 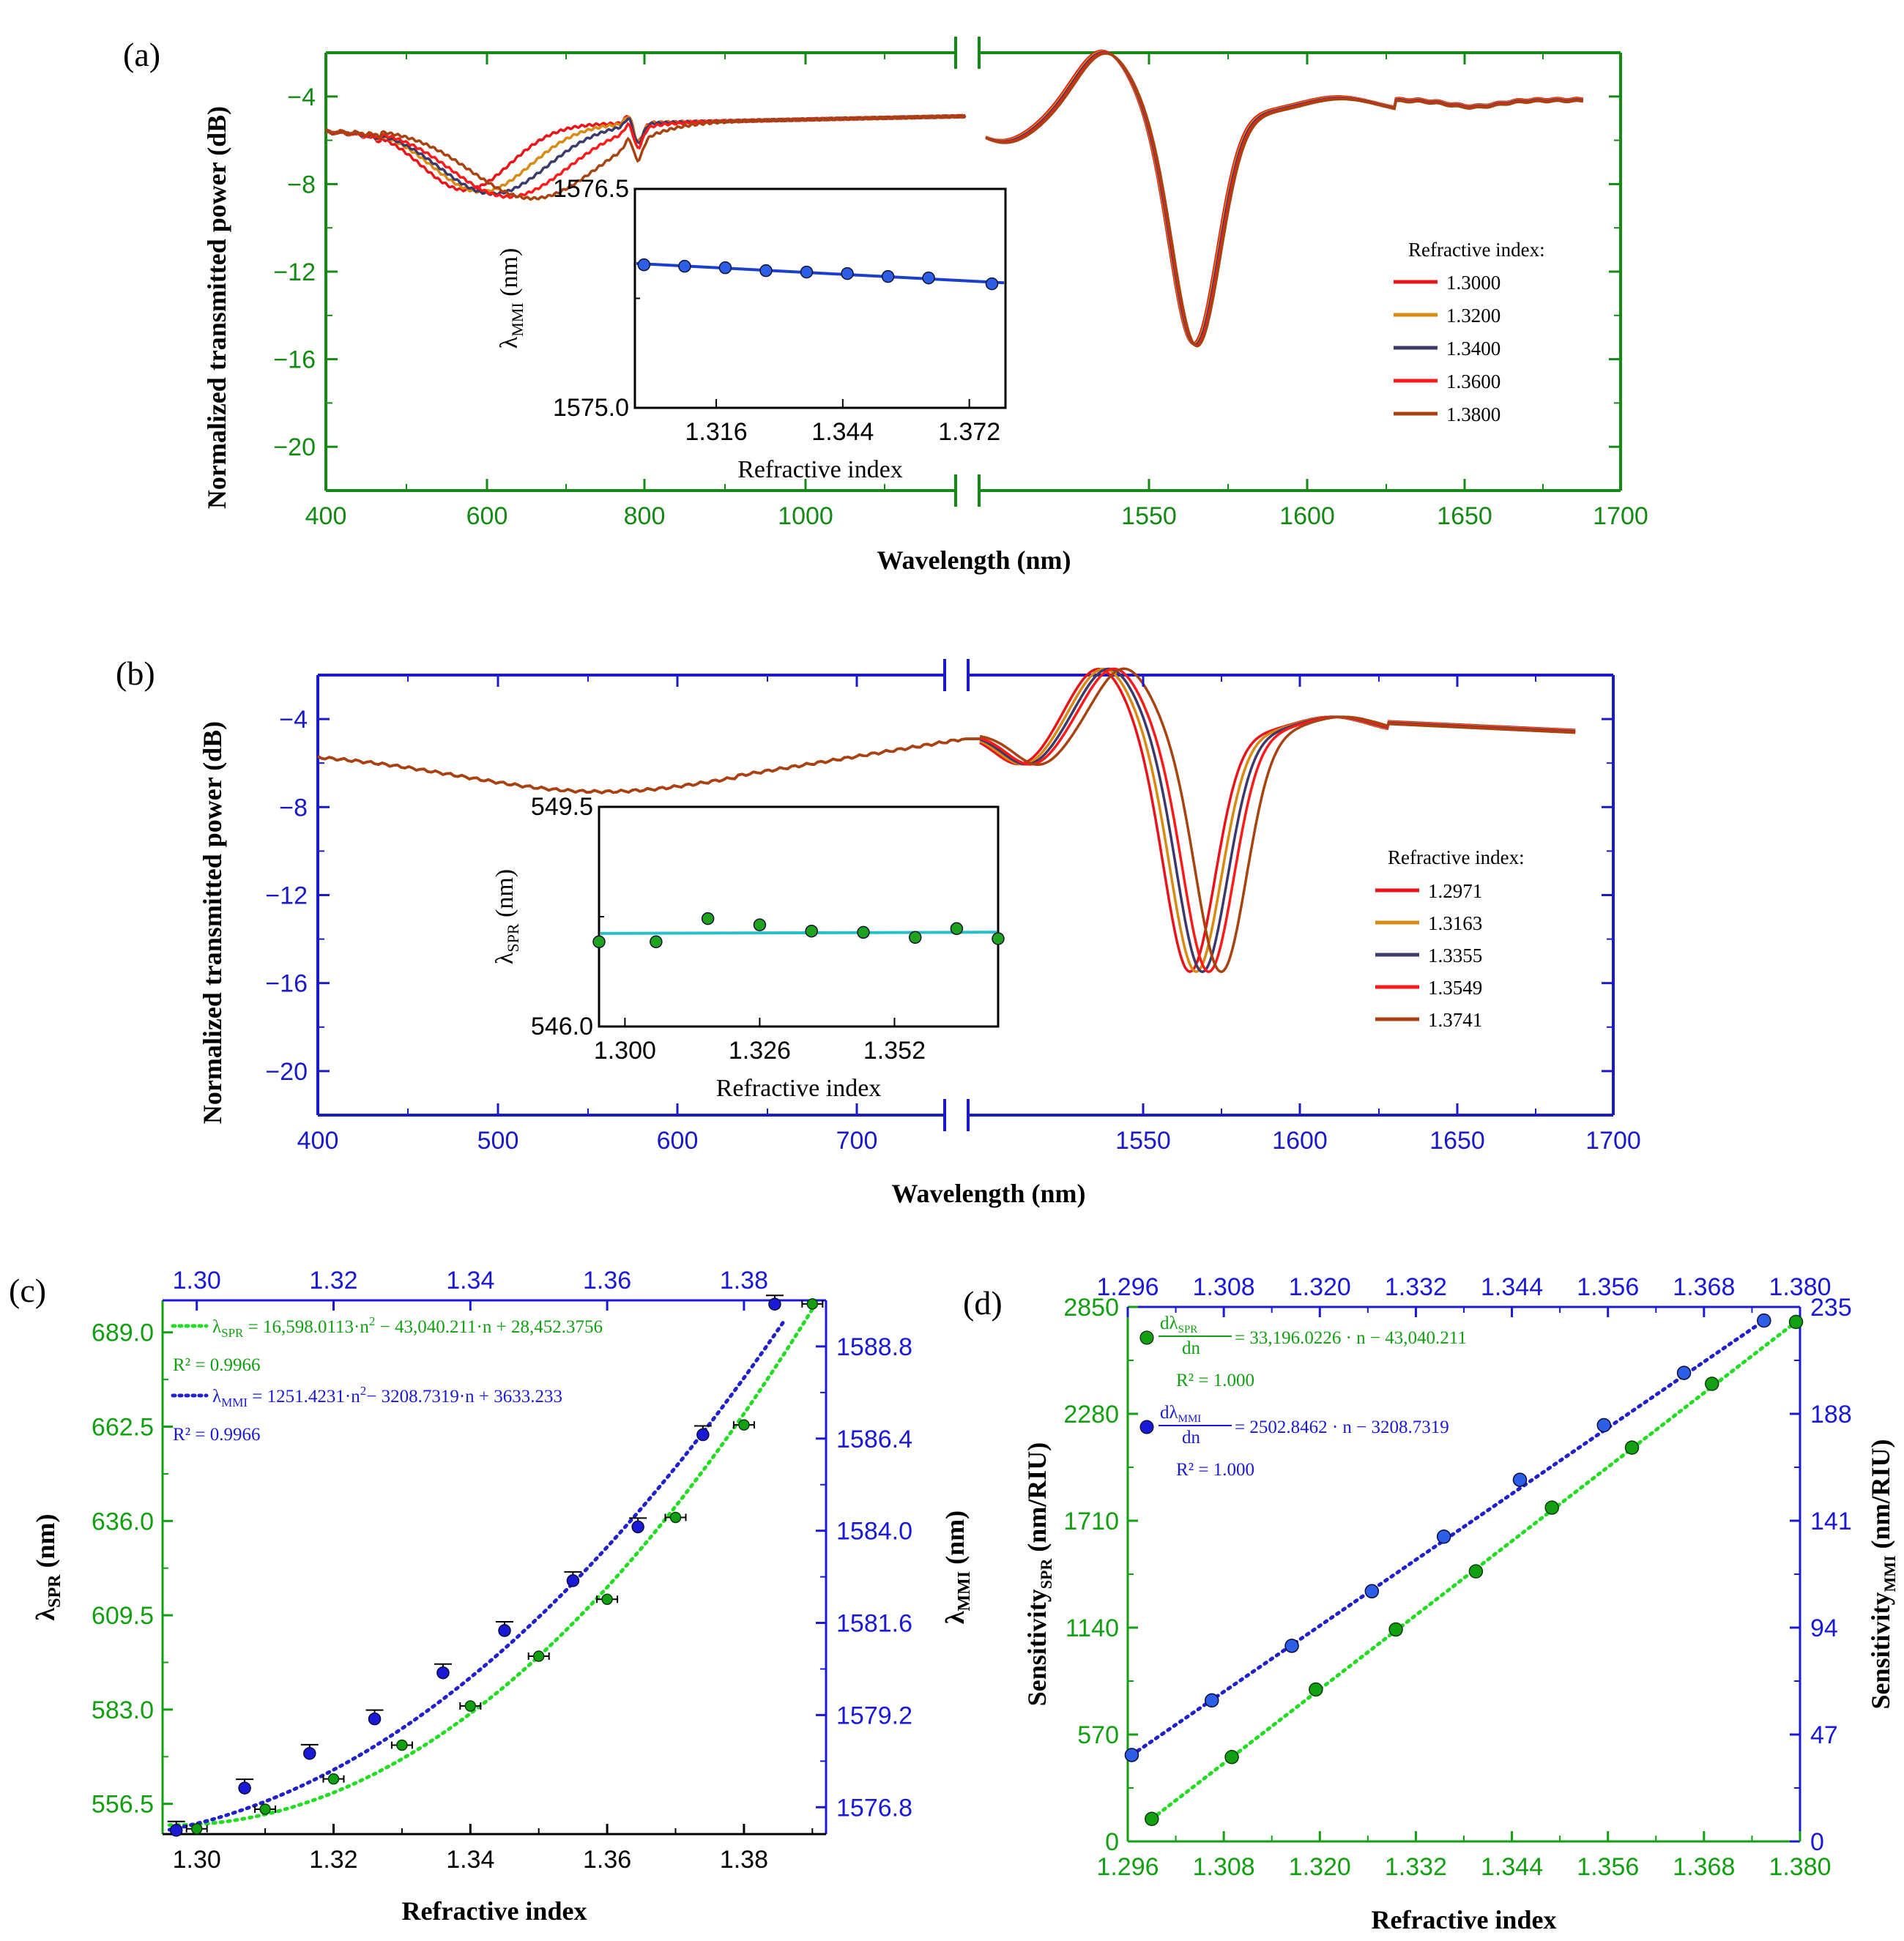 What do you see at coordinates (1416, 1867) in the screenshot?
I see `bottom-tick-label: 1.332` at bounding box center [1416, 1867].